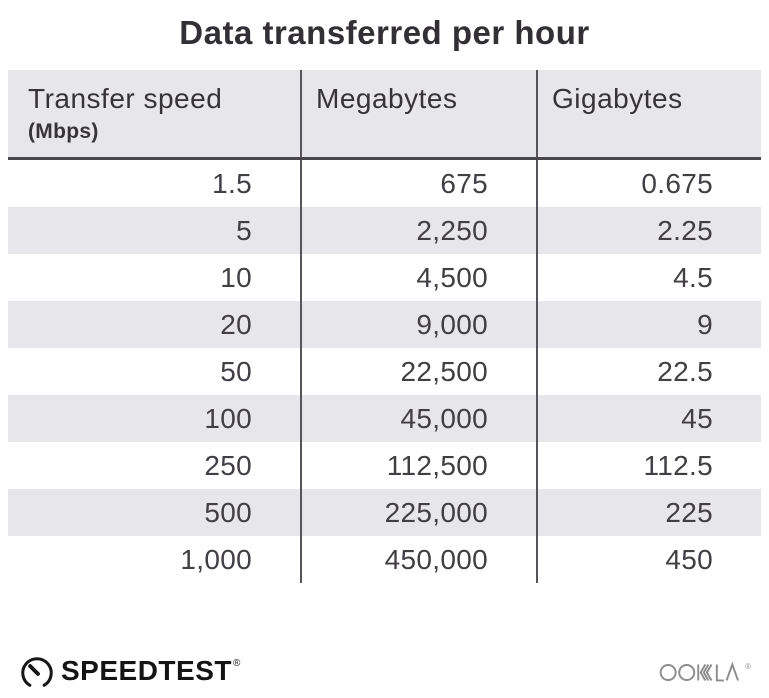 The image size is (769, 698). I want to click on cell-gigabytes: 45, so click(697, 418).